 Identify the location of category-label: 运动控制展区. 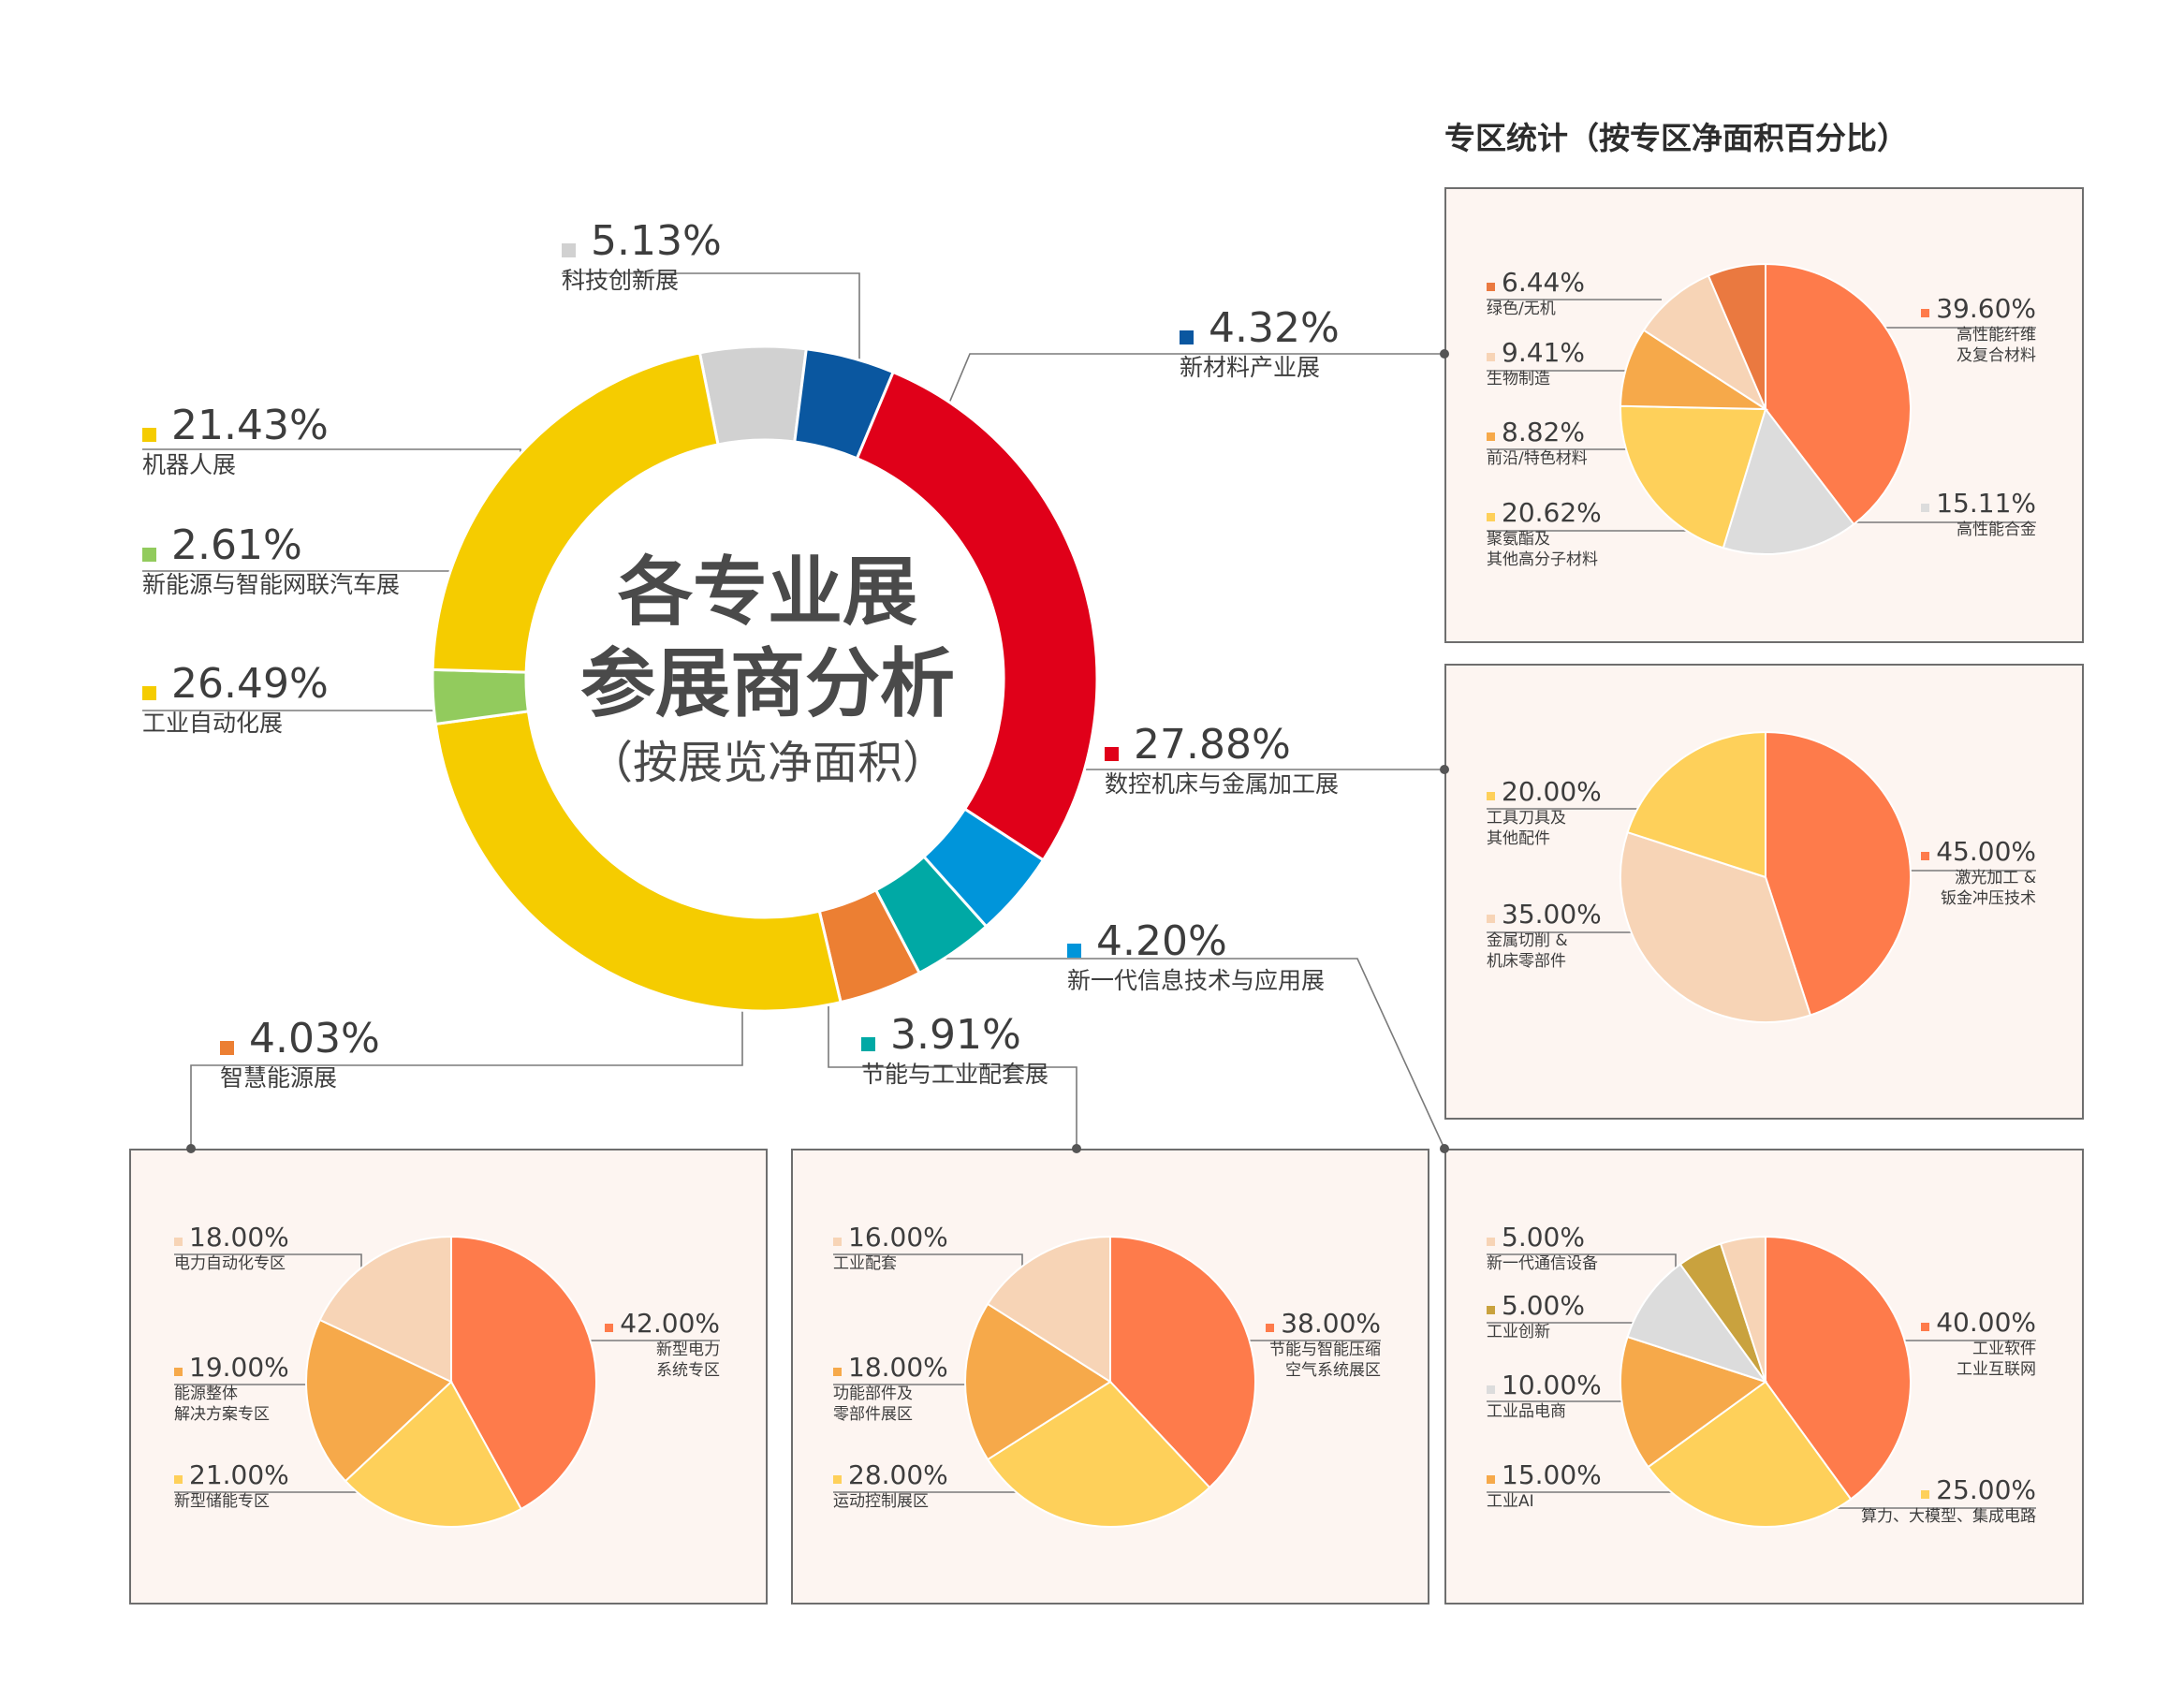
(881, 1501).